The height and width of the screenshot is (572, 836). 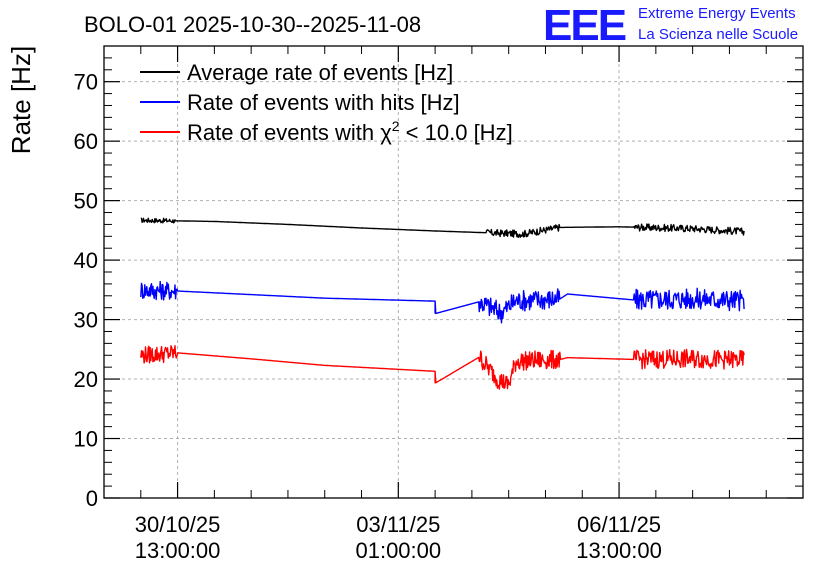 I want to click on legend-label-0: Average rate of events [Hz], so click(x=320, y=72).